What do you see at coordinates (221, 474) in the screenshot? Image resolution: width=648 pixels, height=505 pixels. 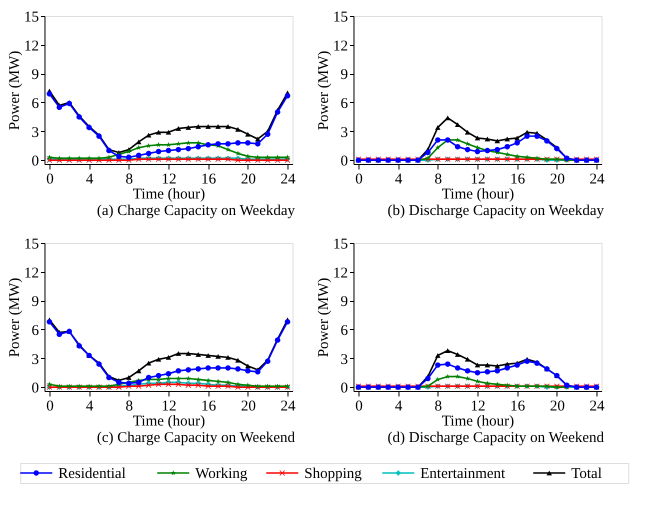 I see `legend-label: Working` at bounding box center [221, 474].